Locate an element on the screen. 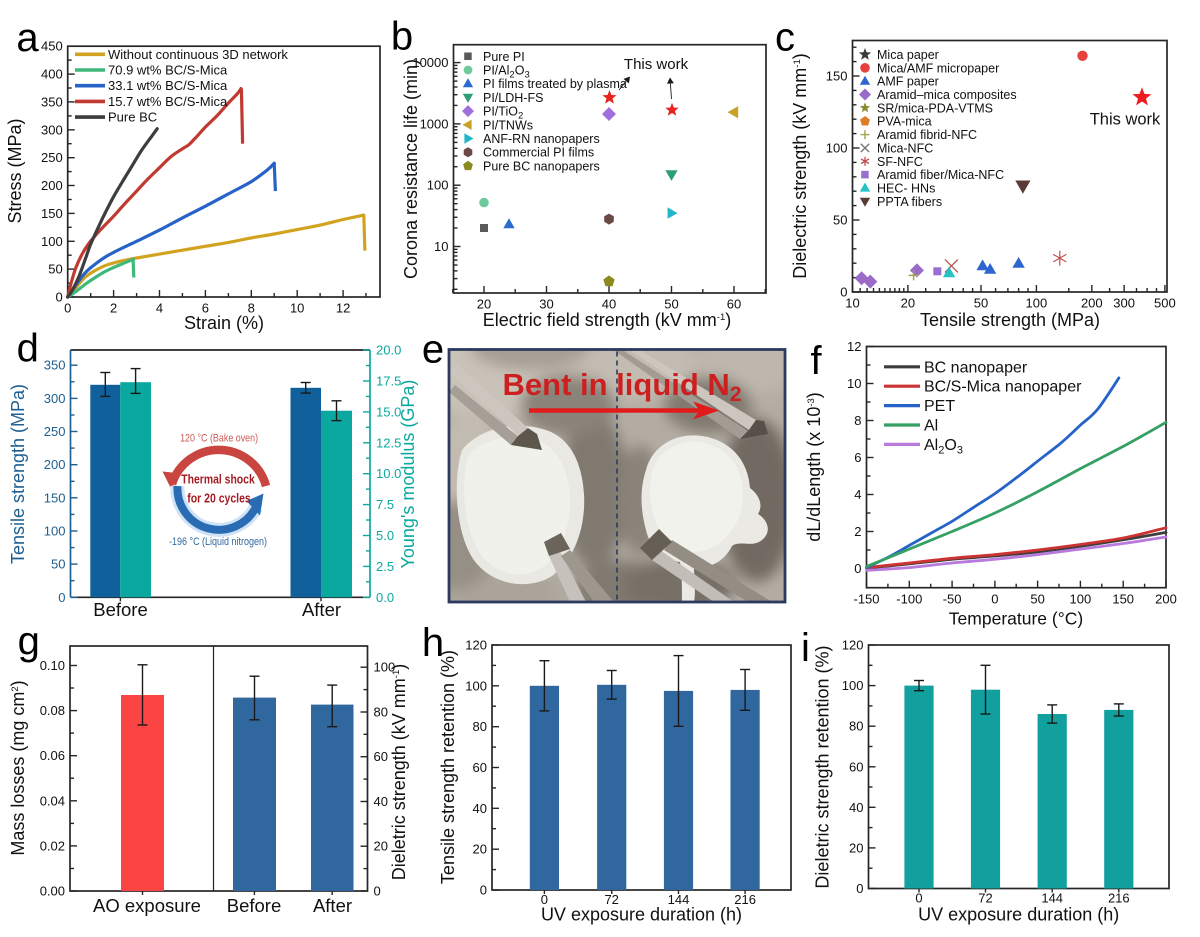  svg-text: 2 is located at coordinates (113, 308).